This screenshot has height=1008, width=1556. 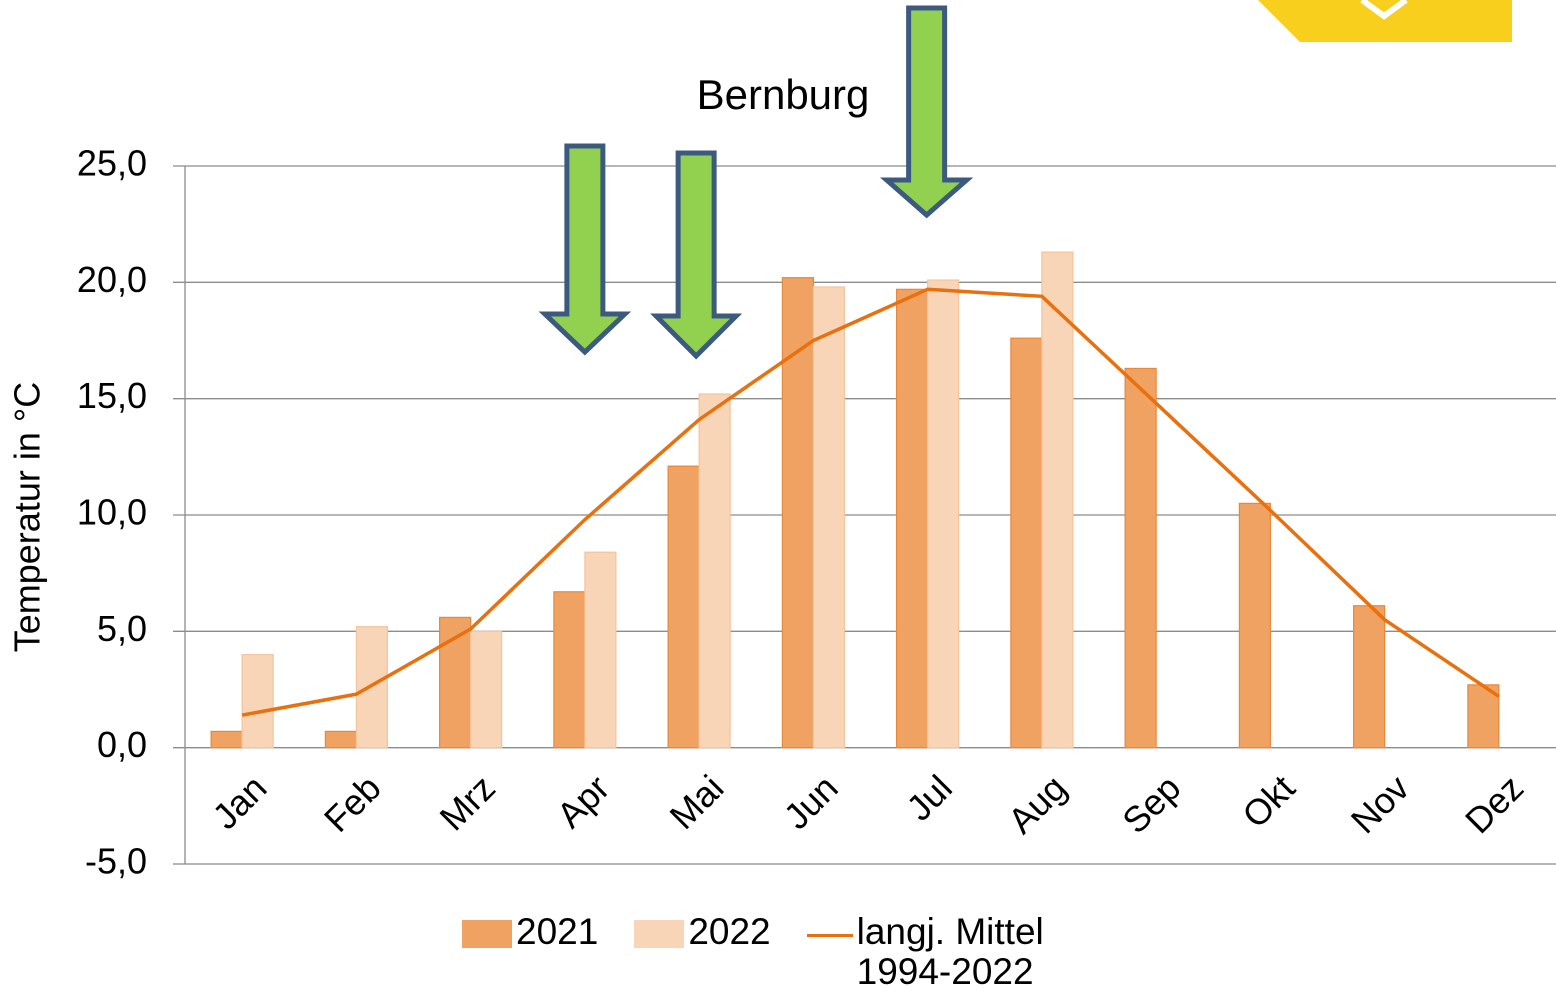 What do you see at coordinates (112, 279) in the screenshot?
I see `y-tick-label: 20,0` at bounding box center [112, 279].